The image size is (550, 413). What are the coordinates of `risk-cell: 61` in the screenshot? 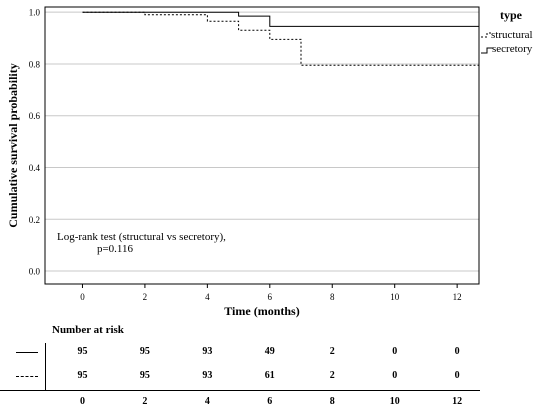 It's located at (269, 375).